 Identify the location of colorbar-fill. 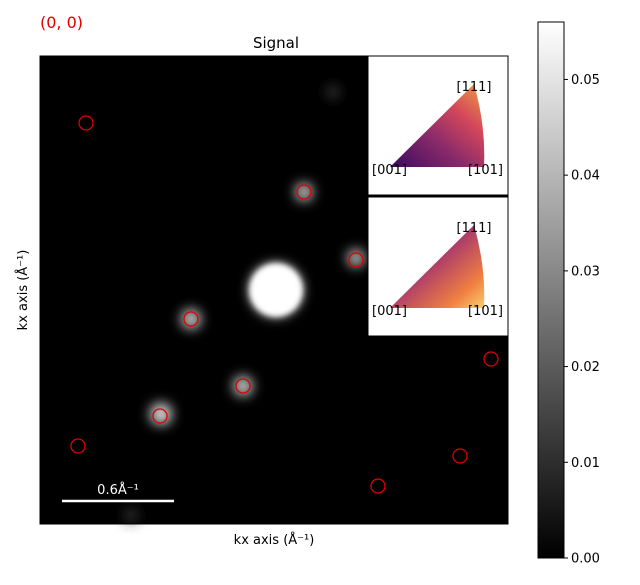
(551, 290).